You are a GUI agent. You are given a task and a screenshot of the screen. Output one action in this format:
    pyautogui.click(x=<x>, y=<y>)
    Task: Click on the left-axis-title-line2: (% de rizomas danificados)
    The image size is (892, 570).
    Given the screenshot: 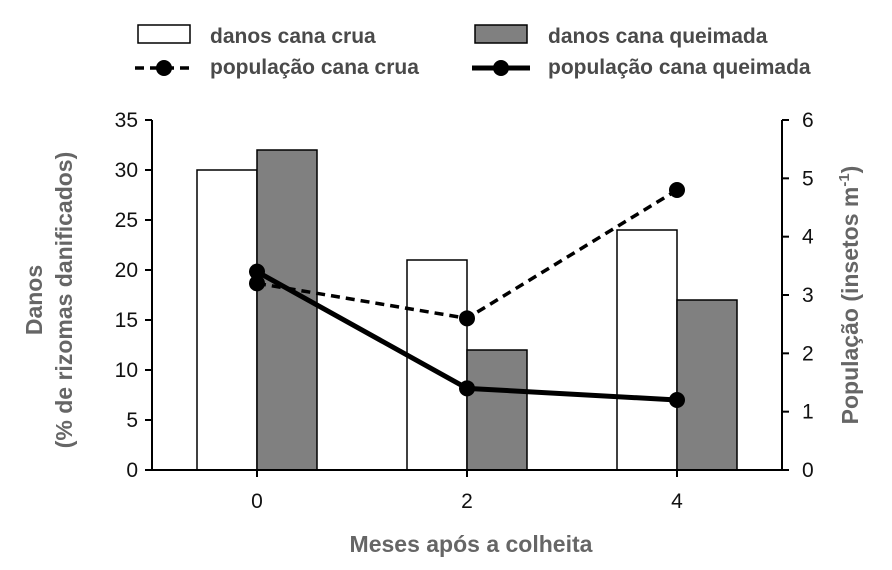 What is the action you would take?
    pyautogui.click(x=64, y=300)
    